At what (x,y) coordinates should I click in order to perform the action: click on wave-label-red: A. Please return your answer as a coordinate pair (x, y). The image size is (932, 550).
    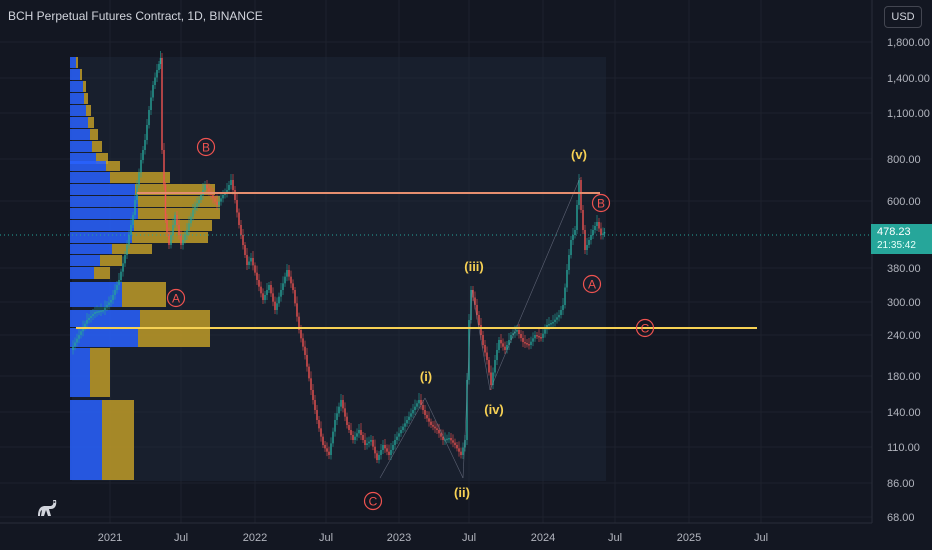
    Looking at the image, I should click on (592, 285).